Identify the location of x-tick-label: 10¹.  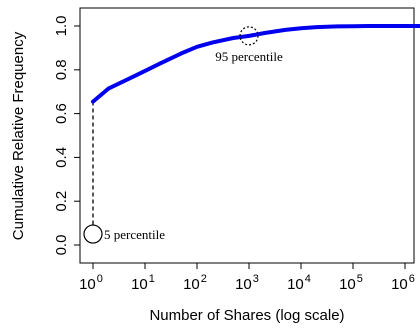
(143, 283).